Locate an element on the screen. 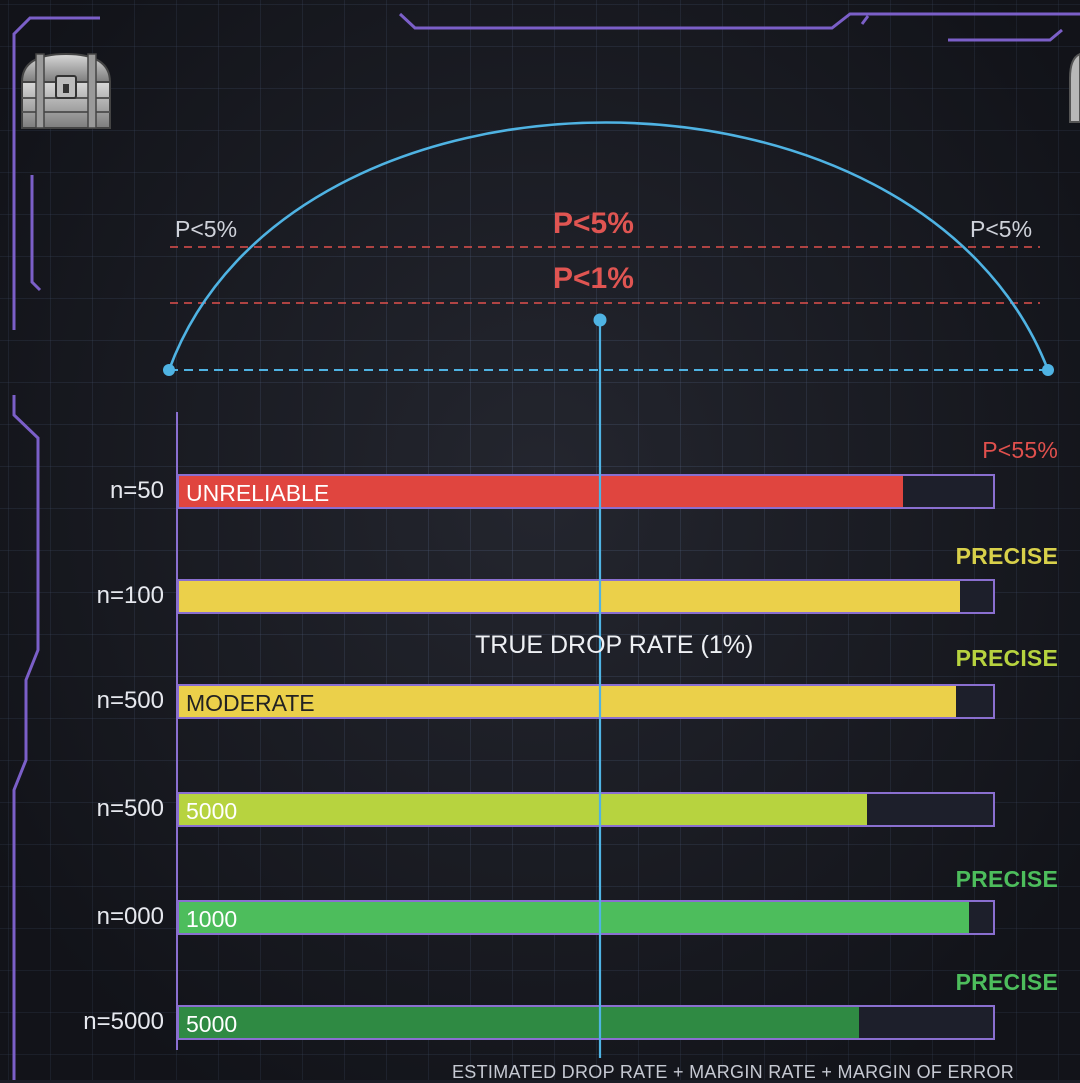  arc-right-point is located at coordinates (1048, 370).